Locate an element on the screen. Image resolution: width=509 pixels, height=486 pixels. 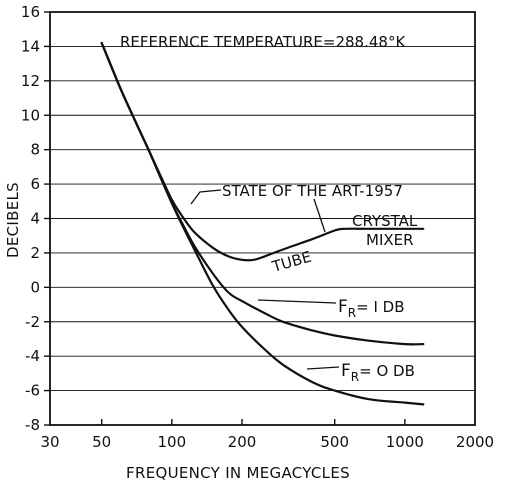
x-tick-label: 2000 is located at coordinates (475, 442).